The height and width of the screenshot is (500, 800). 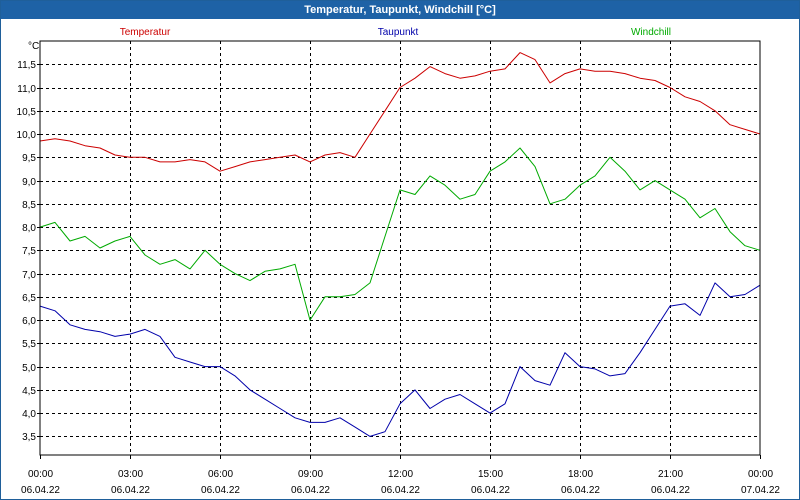 I want to click on y-tick-label: 6,0, so click(x=29, y=321).